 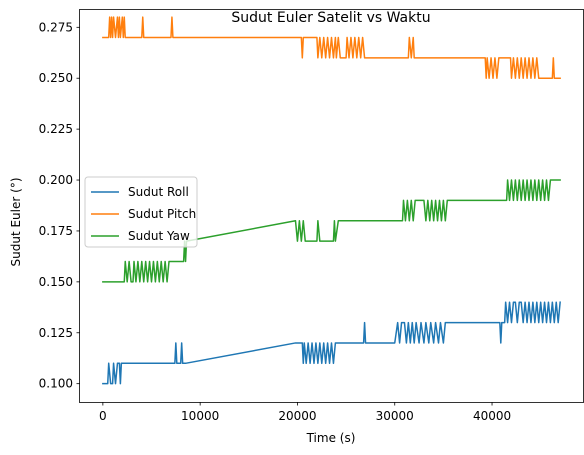 What do you see at coordinates (56, 333) in the screenshot?
I see `y-tick-label: 0.125` at bounding box center [56, 333].